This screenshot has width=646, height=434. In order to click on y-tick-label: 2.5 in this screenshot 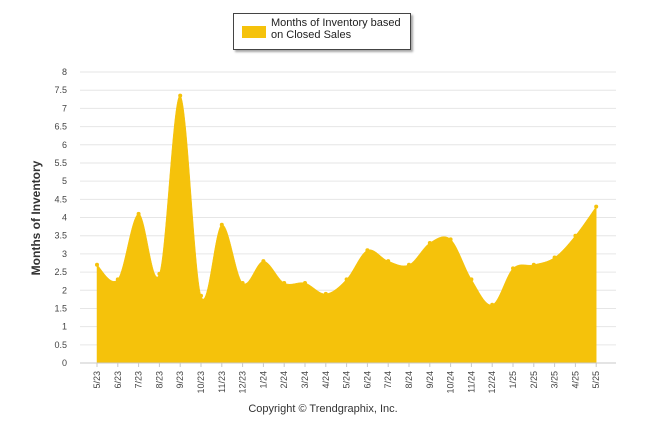, I will do `click(60, 272)`.